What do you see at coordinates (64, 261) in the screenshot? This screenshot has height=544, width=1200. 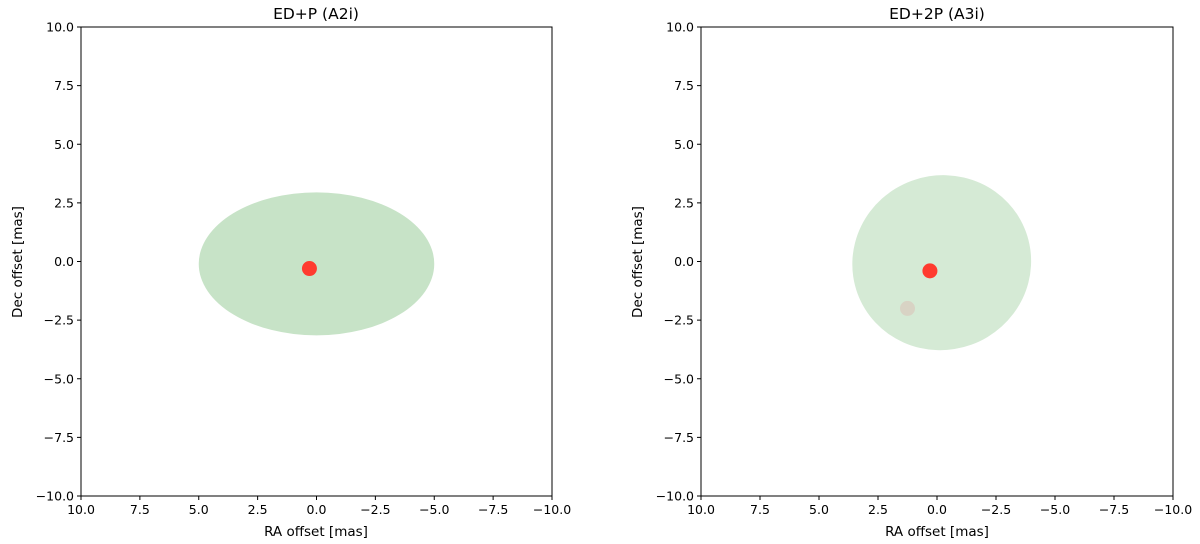 I see `panel-left-ytick-label-4: 0.0` at bounding box center [64, 261].